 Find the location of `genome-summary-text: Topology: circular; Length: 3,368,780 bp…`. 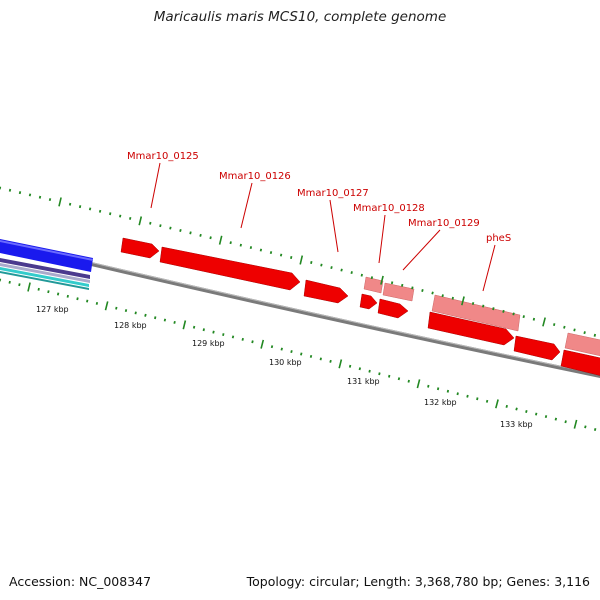

genome-summary-text: Topology: circular; Length: 3,368,780 bp… is located at coordinates (418, 581).